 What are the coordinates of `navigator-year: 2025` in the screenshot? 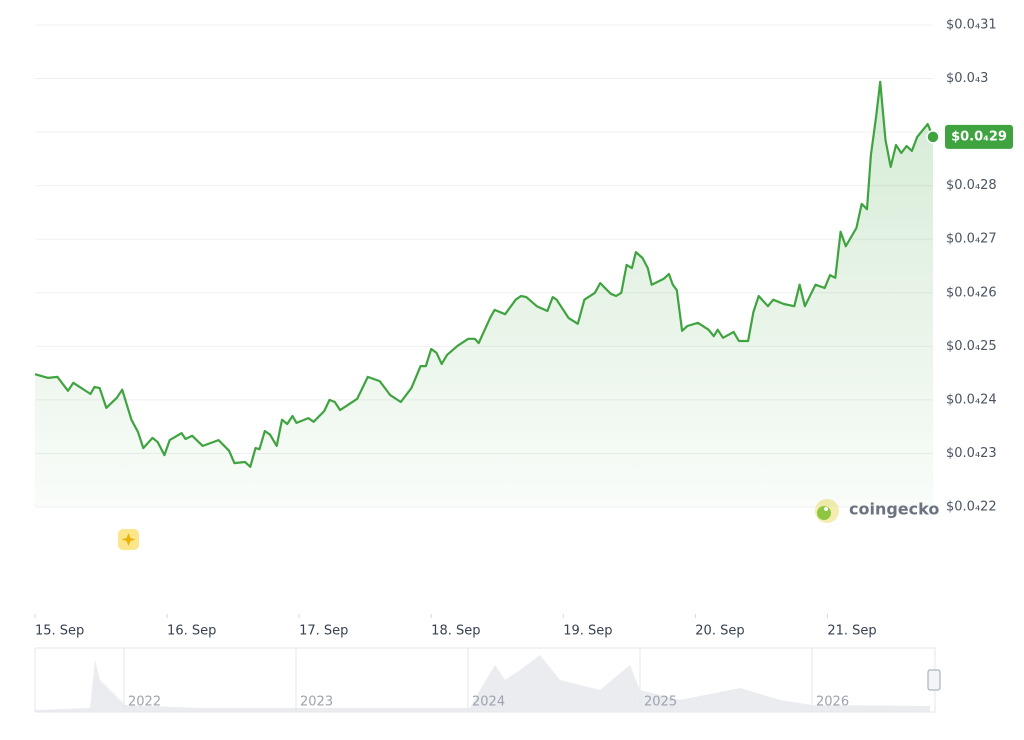 It's located at (660, 702).